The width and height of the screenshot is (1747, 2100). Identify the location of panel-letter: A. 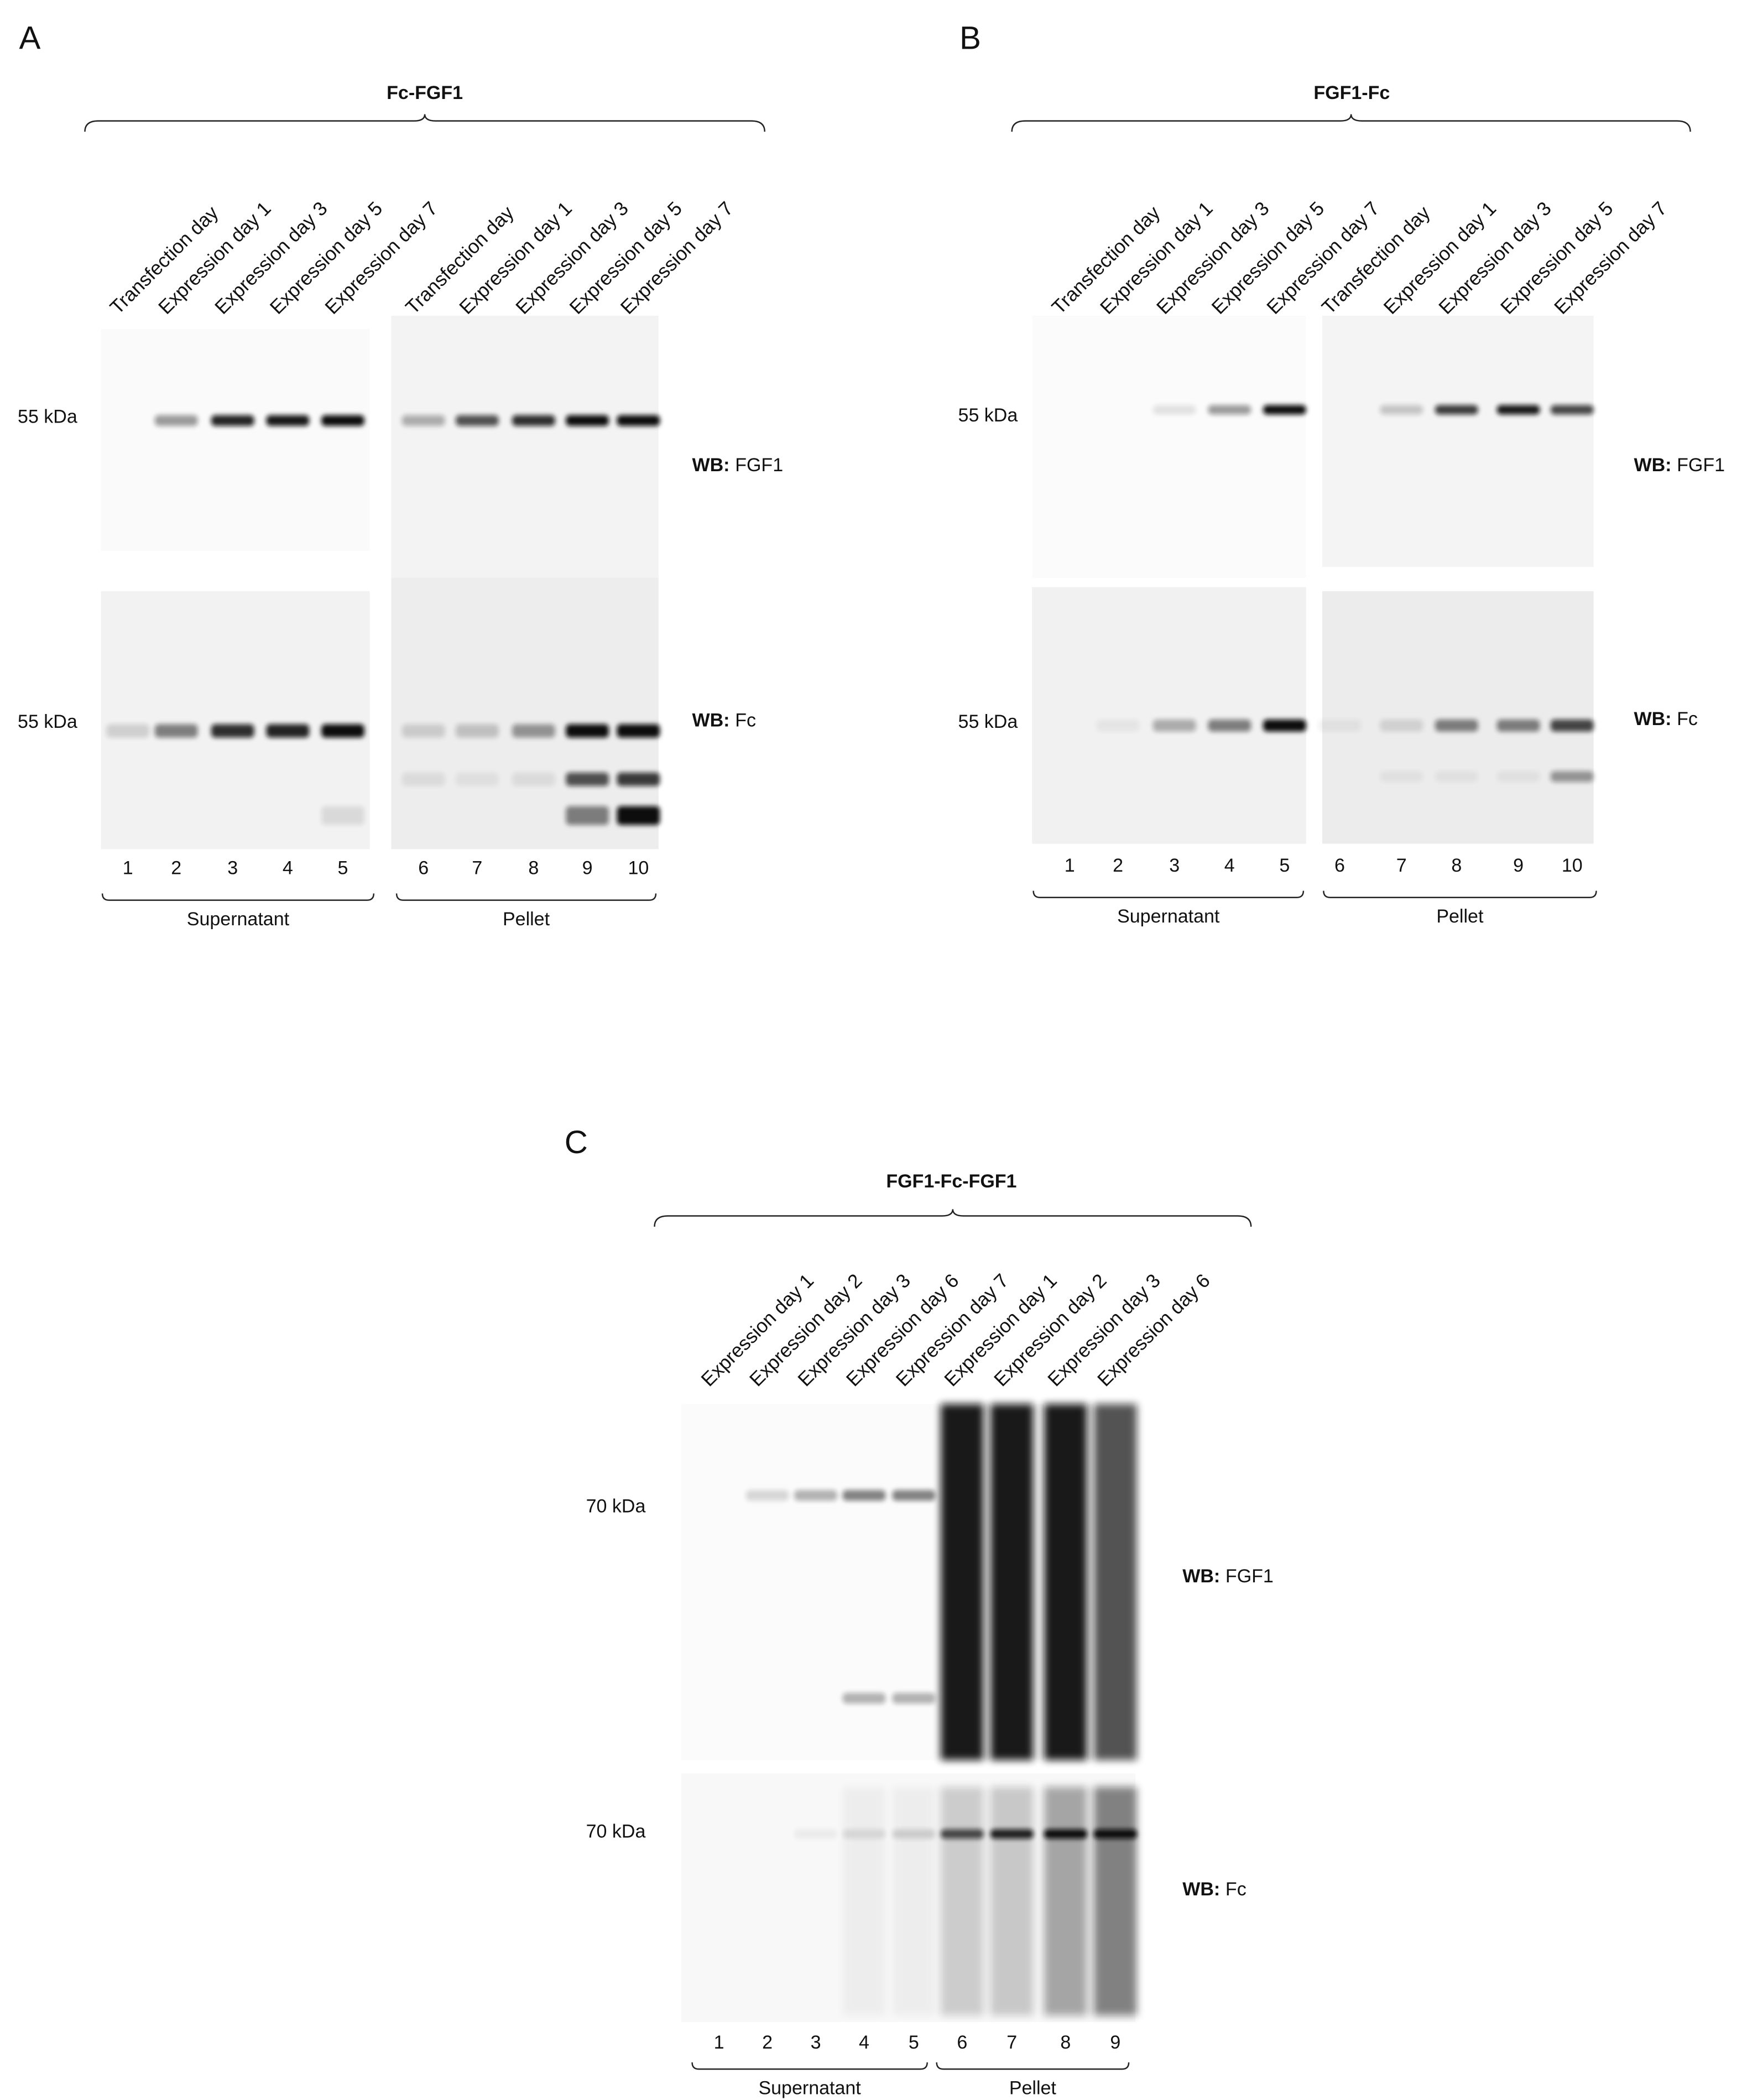
(29, 38).